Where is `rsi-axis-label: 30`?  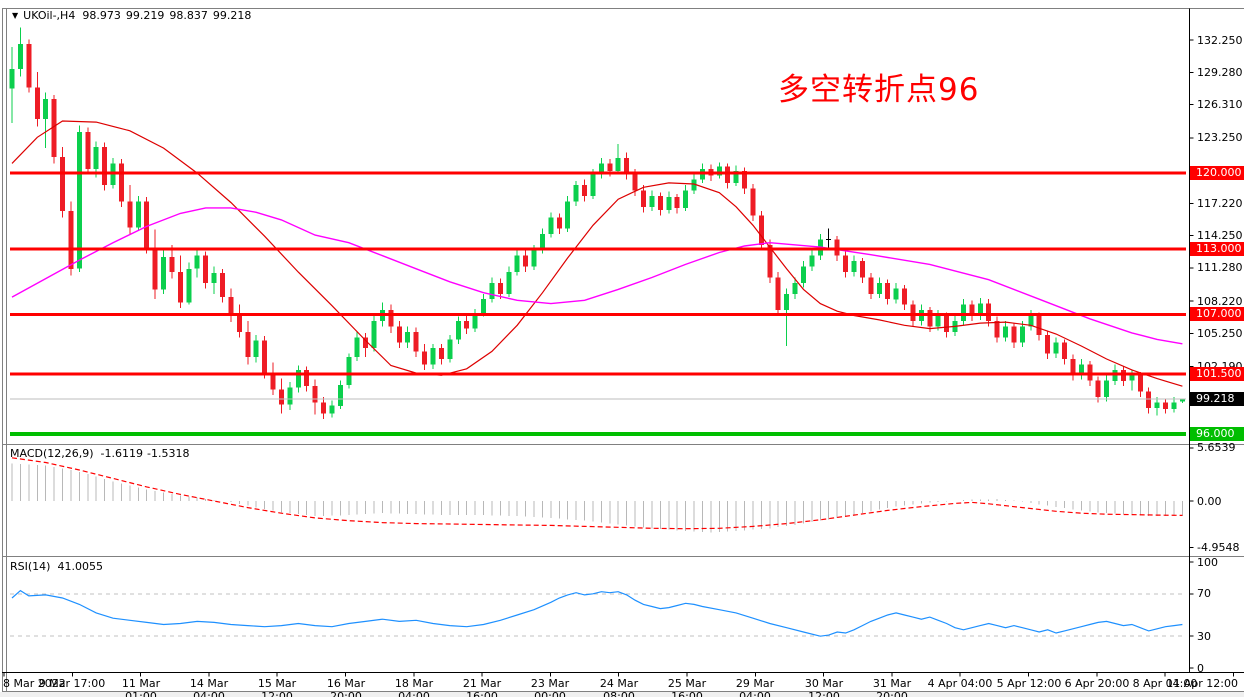
rsi-axis-label: 30 is located at coordinates (1204, 636).